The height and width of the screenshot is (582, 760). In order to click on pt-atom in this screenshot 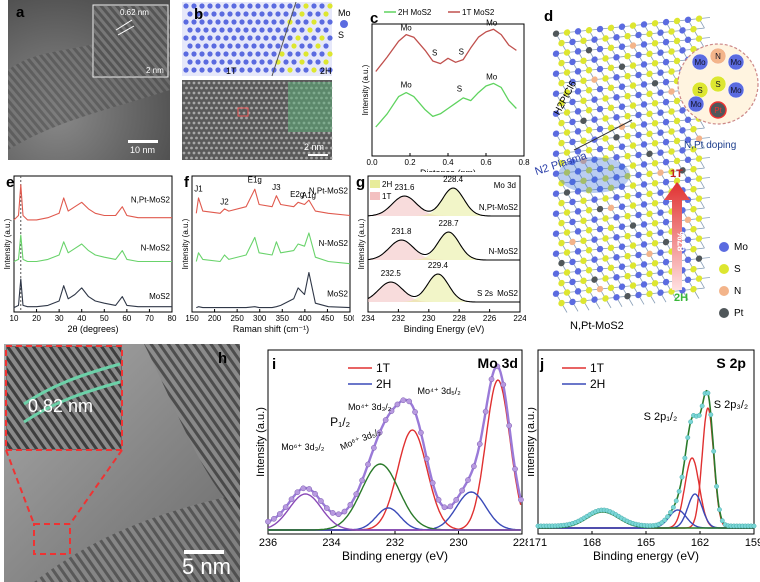, I will do `click(666, 242)`.